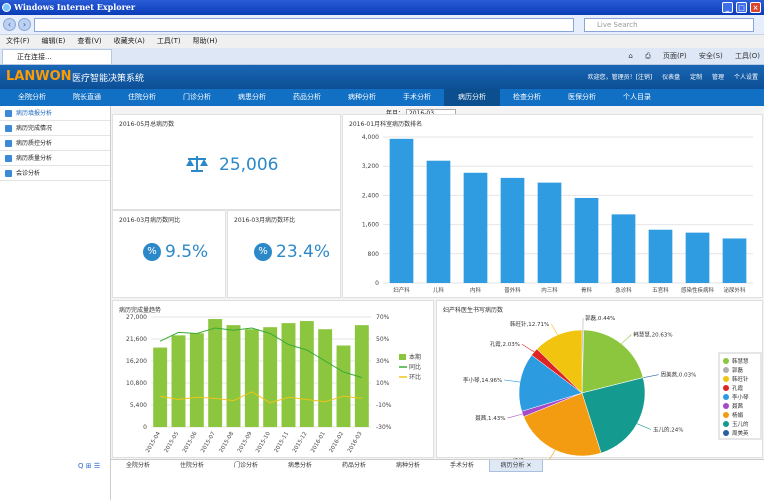 The height and width of the screenshot is (500, 764). I want to click on y-tick-label: 0, so click(145, 427).